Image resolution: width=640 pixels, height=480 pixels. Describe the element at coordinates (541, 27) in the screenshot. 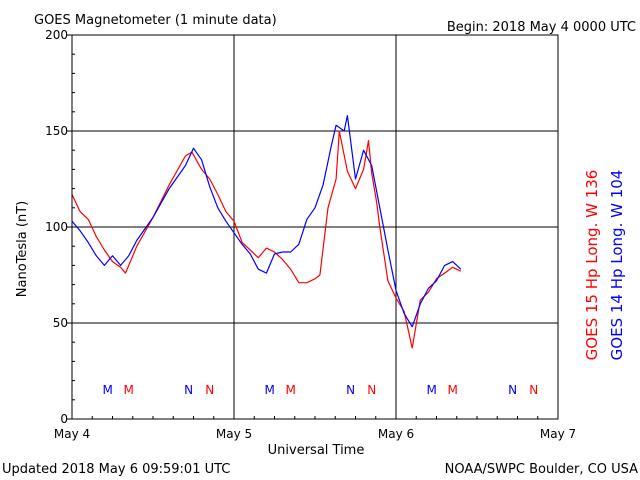

I see `begin-label: Begin: 2018 May 4 0000 UTC` at that location.